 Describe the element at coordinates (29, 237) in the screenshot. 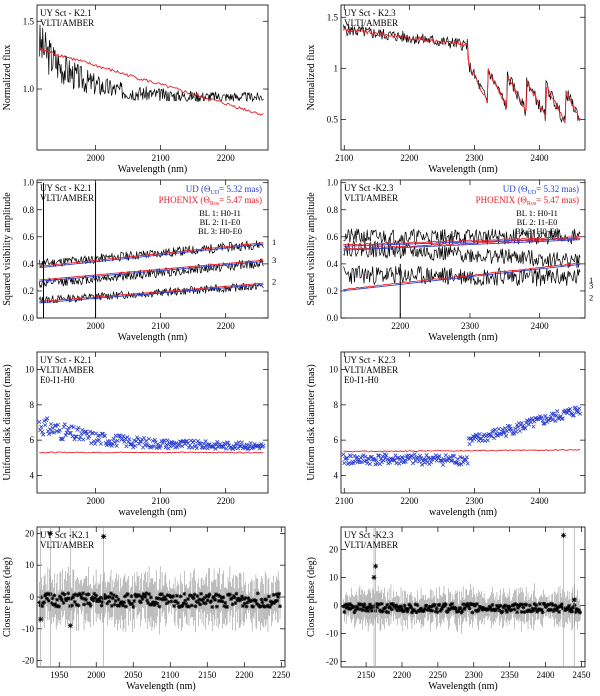

I see `y-tick-label: 0.6` at that location.